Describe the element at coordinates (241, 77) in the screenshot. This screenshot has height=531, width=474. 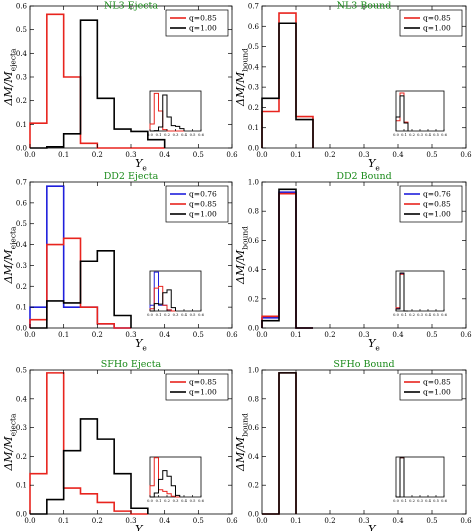
I see `y-axis-label-1: ΔM/Mbound` at that location.